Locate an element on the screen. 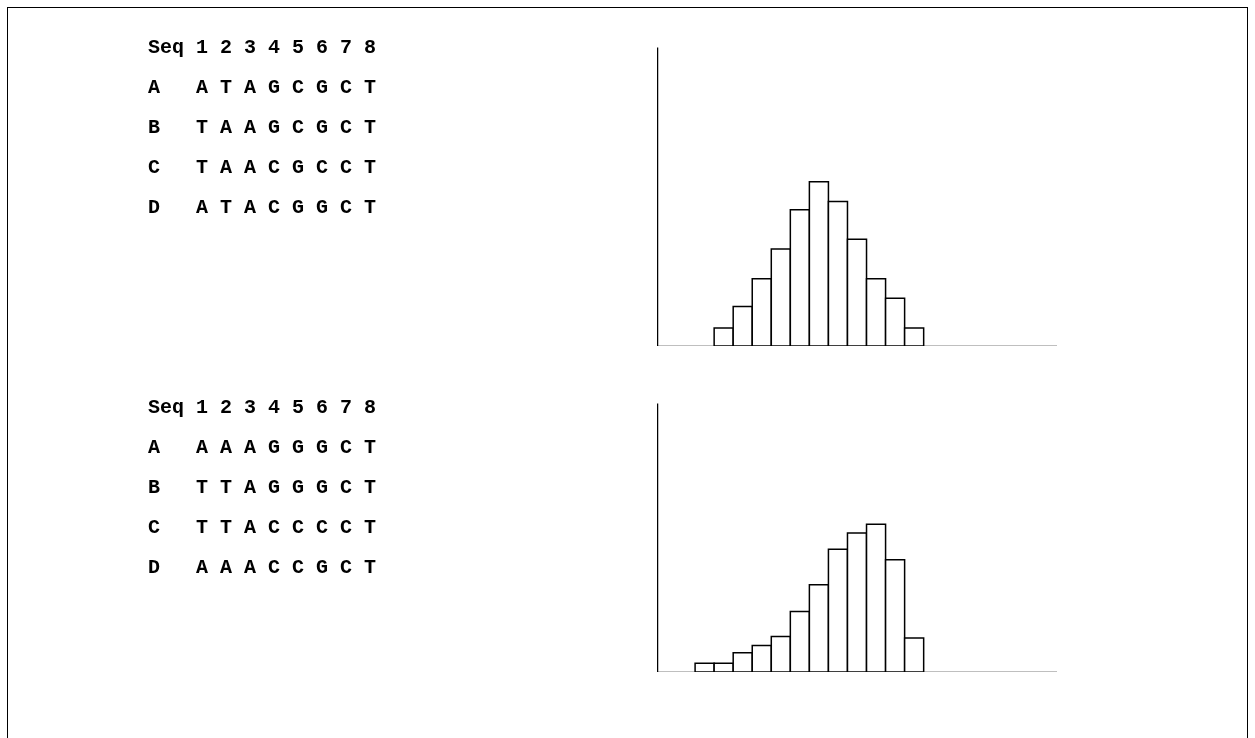  text: C T T A C C C C T is located at coordinates (262, 527).